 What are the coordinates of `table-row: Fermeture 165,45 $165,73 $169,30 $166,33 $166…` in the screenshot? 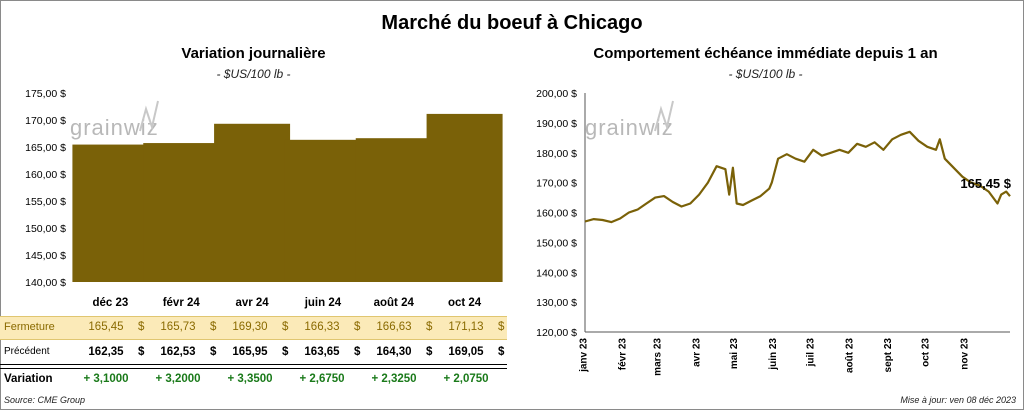 It's located at (253, 328).